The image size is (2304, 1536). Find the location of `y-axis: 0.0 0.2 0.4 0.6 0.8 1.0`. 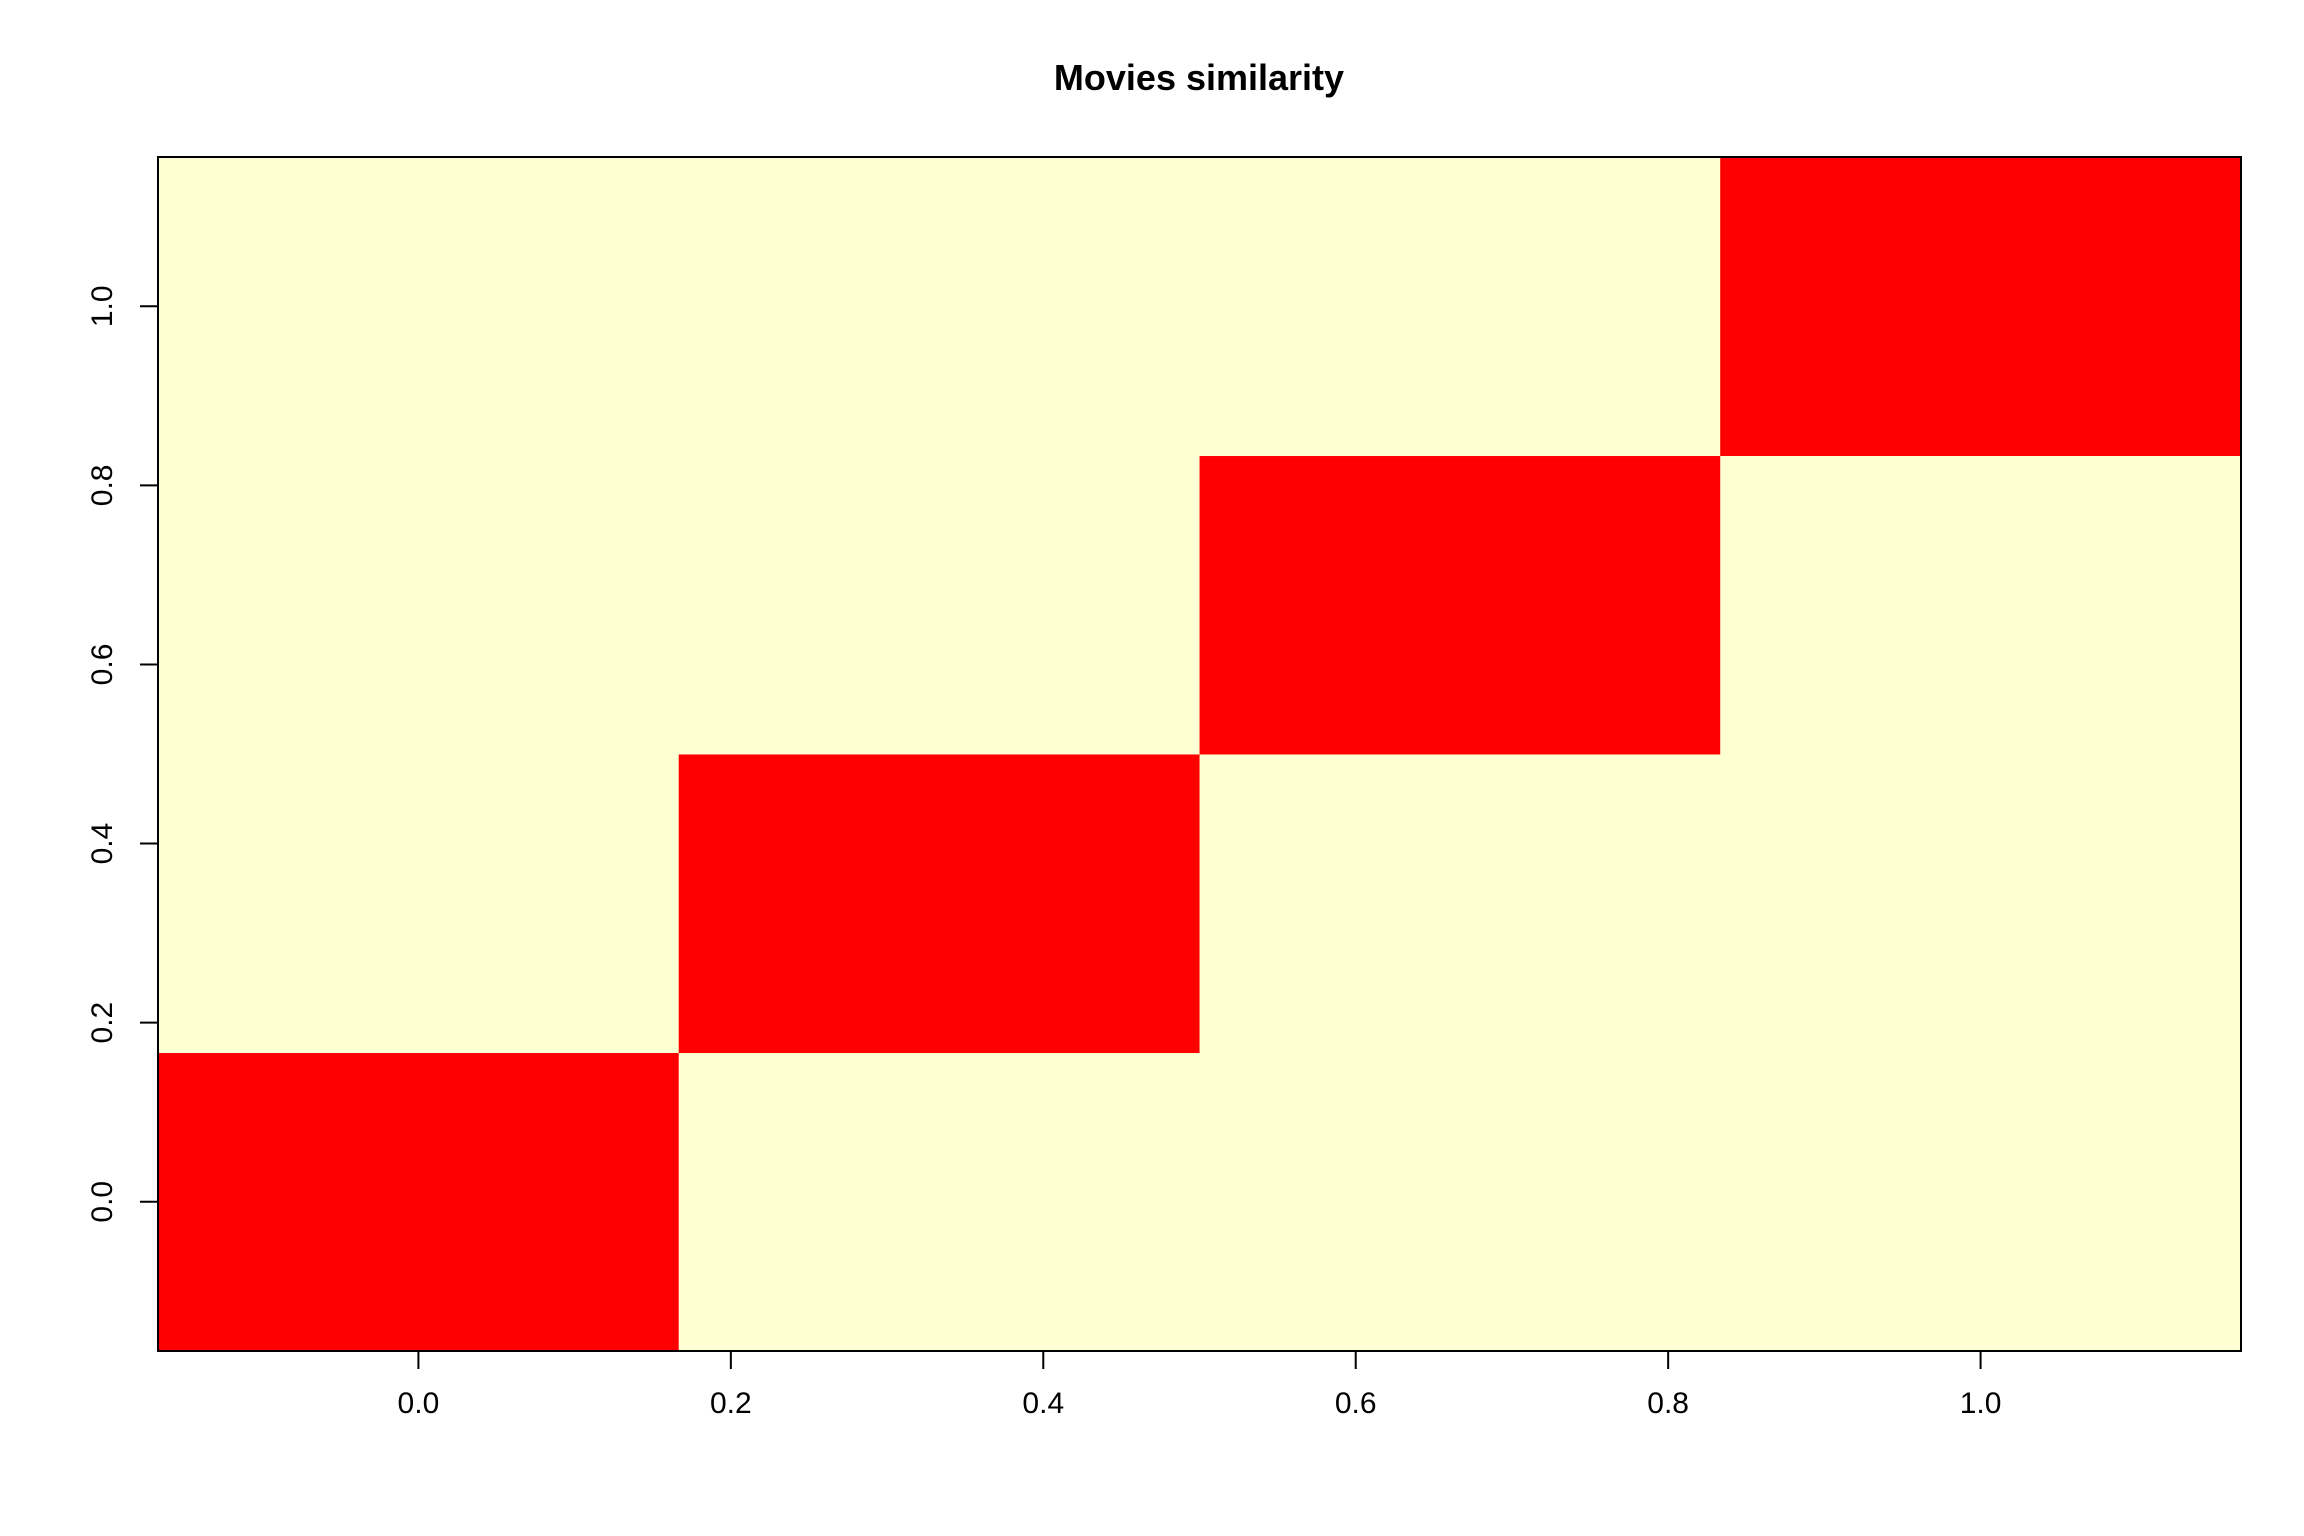

y-axis: 0.0 0.2 0.4 0.6 0.8 1.0 is located at coordinates (122, 754).